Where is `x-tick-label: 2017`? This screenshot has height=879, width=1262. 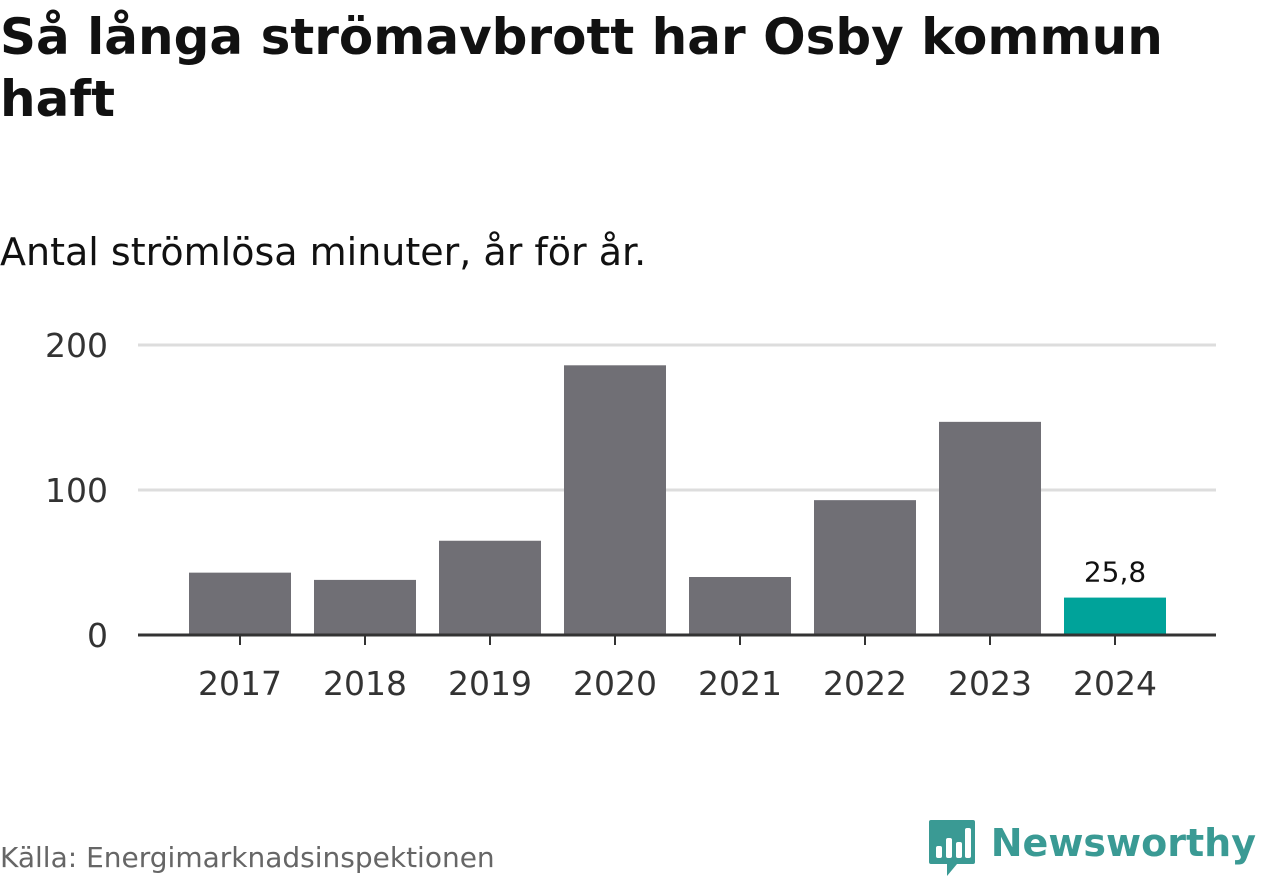 x-tick-label: 2017 is located at coordinates (240, 683).